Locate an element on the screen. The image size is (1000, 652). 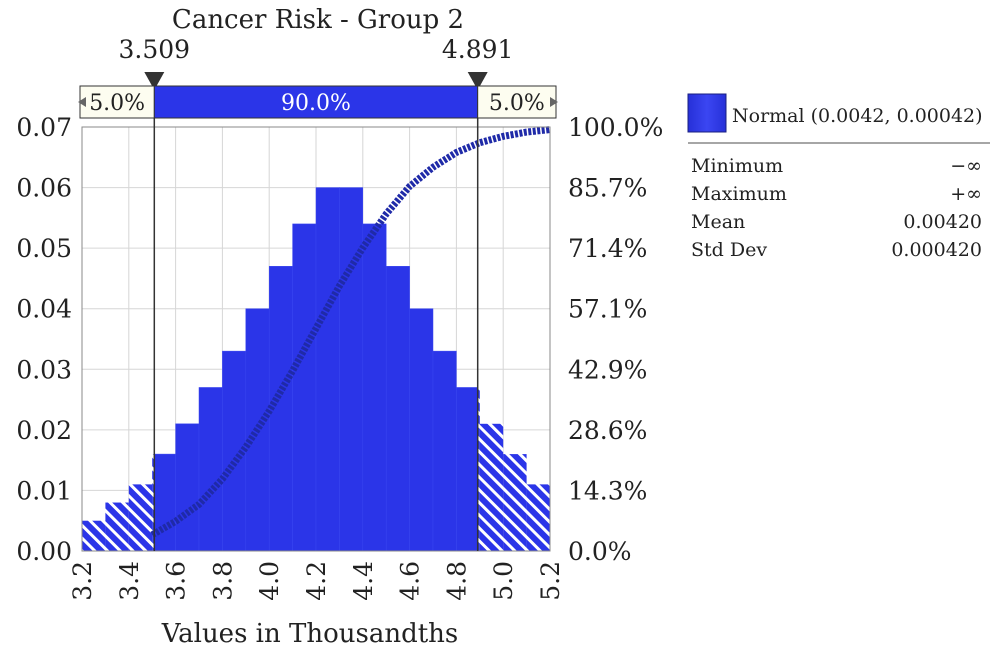
x-axis-label: Values in Thousandths is located at coordinates (310, 634).